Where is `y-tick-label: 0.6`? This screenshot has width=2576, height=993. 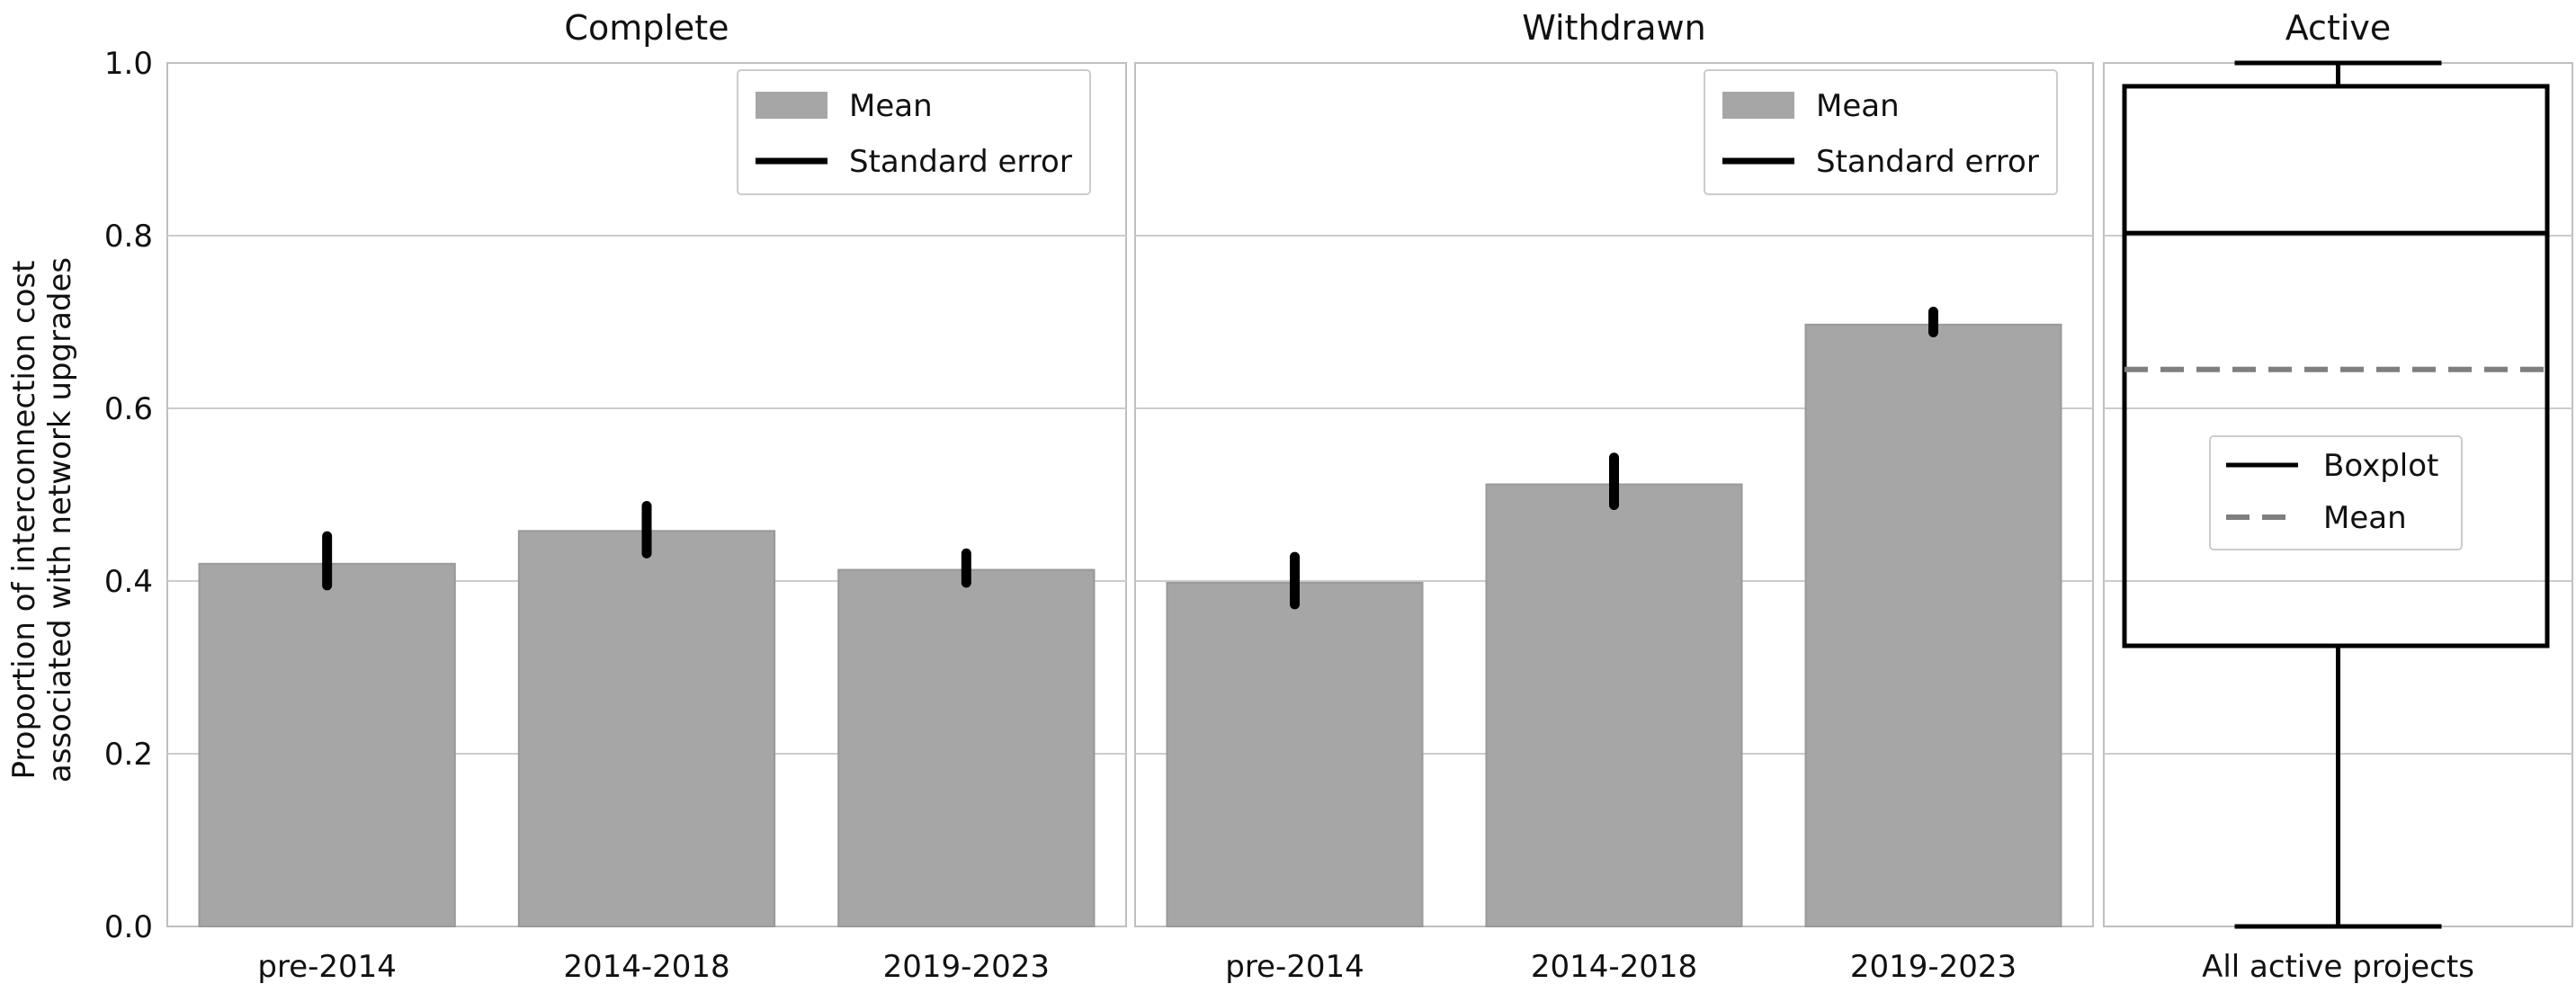
y-tick-label: 0.6 is located at coordinates (128, 409).